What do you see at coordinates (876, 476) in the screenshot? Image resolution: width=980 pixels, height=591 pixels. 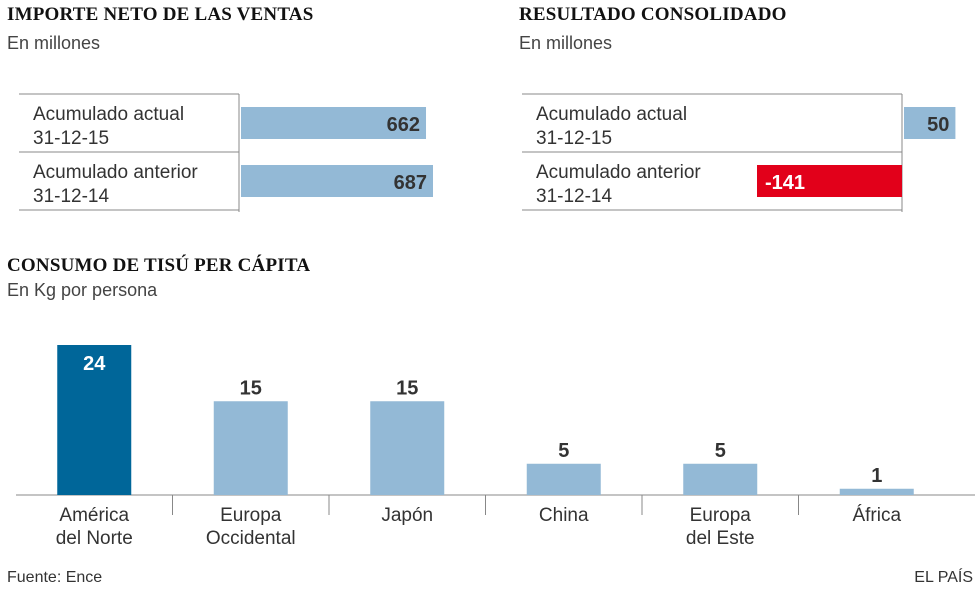 I see `tissue-data-label: 1` at bounding box center [876, 476].